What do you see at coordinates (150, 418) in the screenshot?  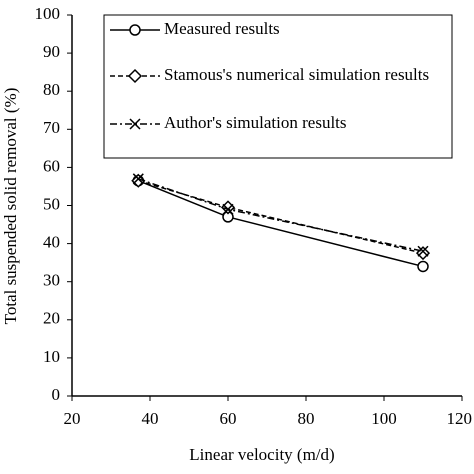 I see `x-tick-label: 40` at bounding box center [150, 418].